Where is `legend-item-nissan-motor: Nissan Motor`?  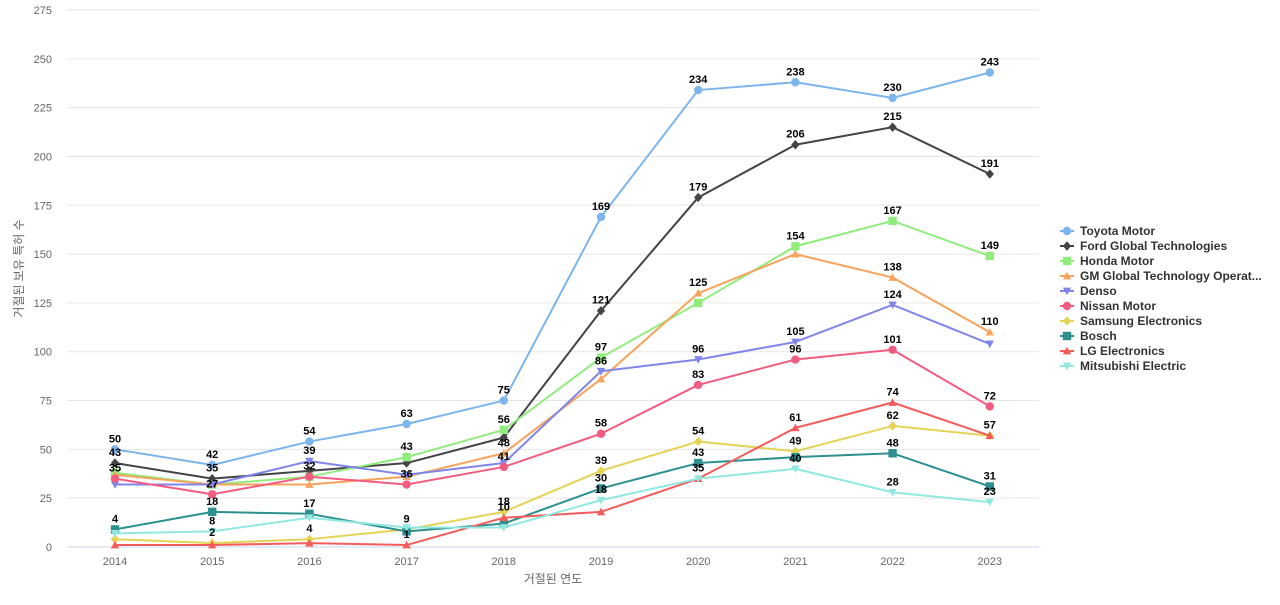 legend-item-nissan-motor: Nissan Motor is located at coordinates (1108, 306).